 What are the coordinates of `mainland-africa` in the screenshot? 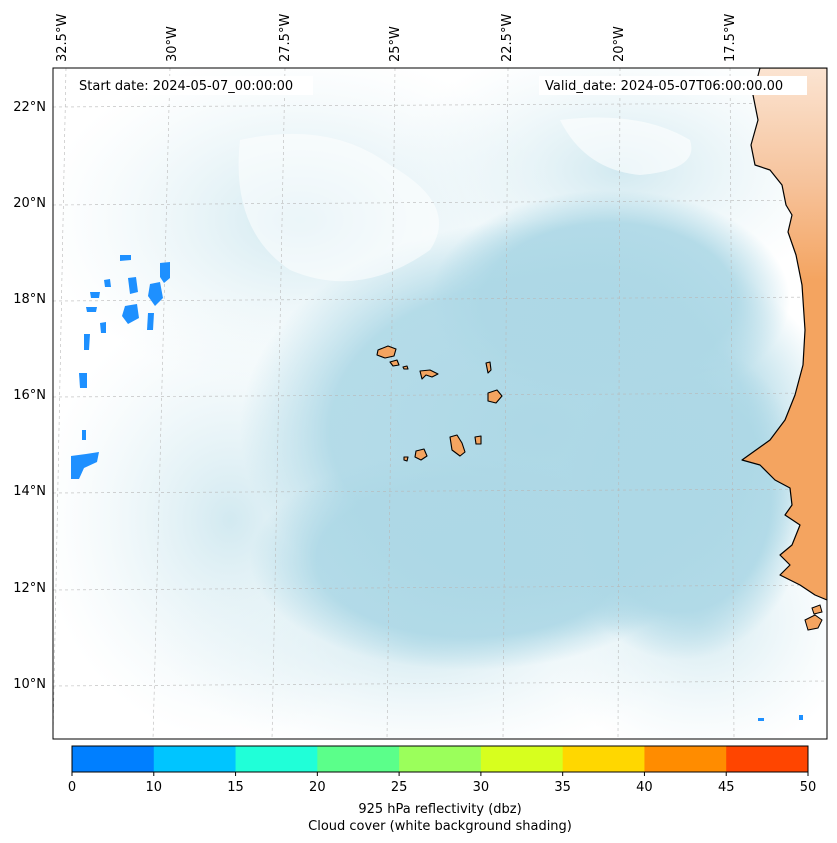 It's located at (784, 334).